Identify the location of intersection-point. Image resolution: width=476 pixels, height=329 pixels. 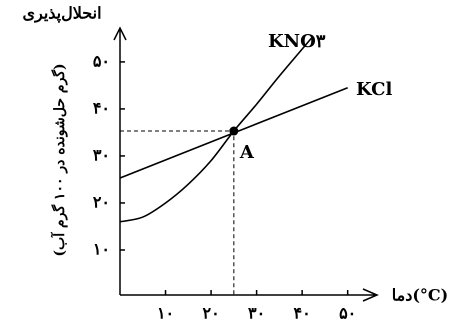
(234, 131).